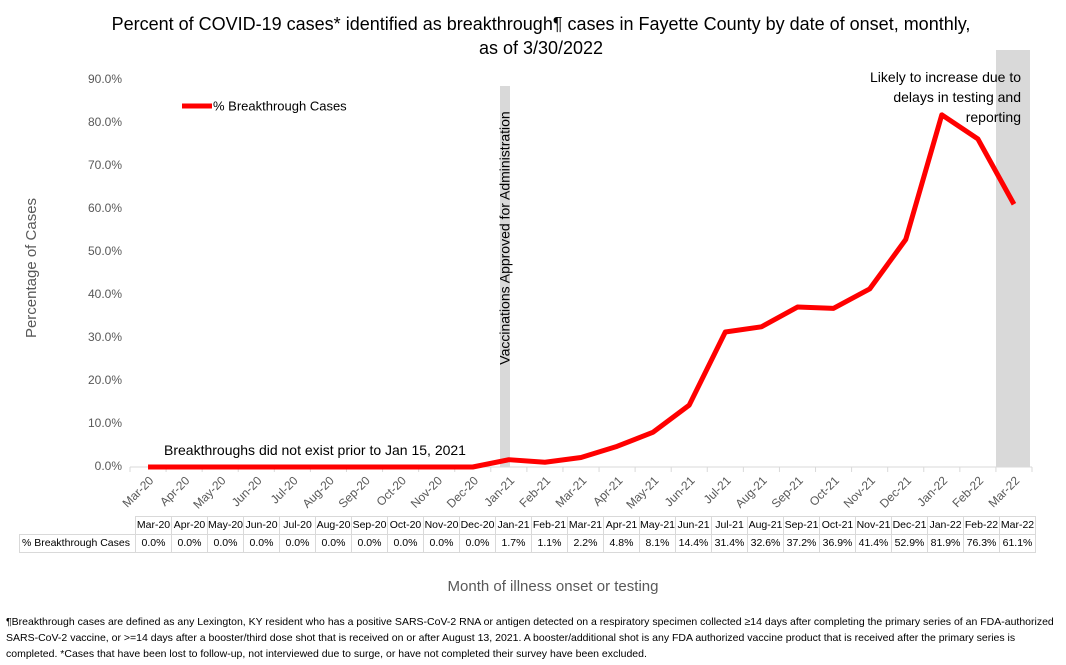 The width and height of the screenshot is (1066, 665). What do you see at coordinates (621, 525) in the screenshot?
I see `table-header-cell: Apr-21` at bounding box center [621, 525].